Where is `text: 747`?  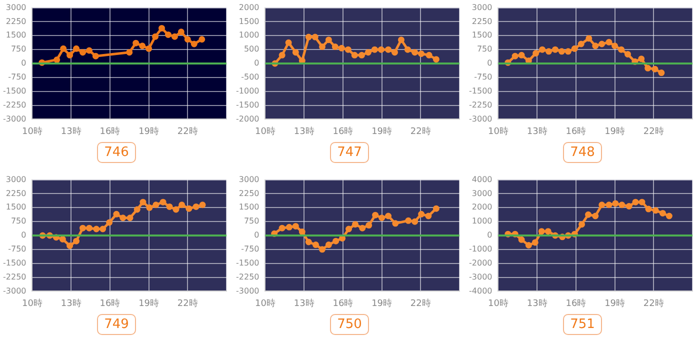
text: 747 is located at coordinates (349, 152).